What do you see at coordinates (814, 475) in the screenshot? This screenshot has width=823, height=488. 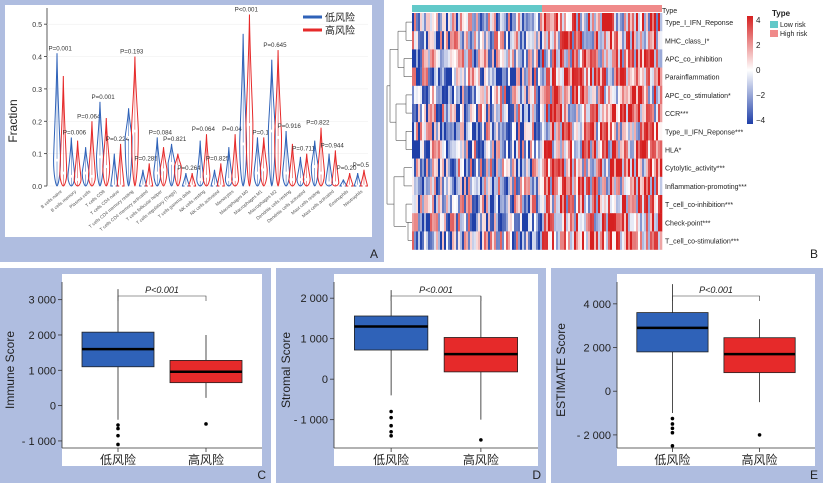 I see `panel-tag-e: E` at bounding box center [814, 475].